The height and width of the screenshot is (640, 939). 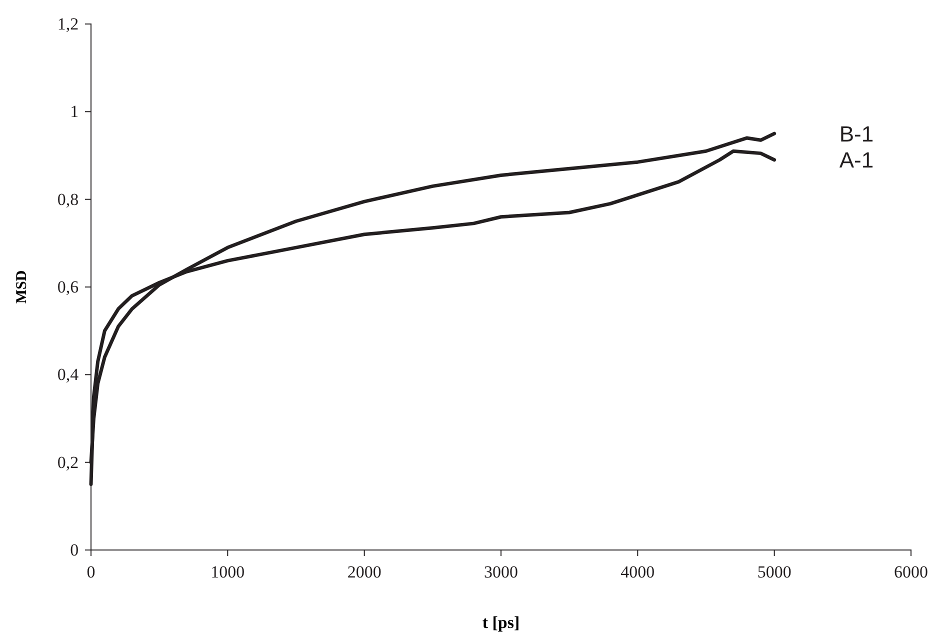 What do you see at coordinates (74, 550) in the screenshot?
I see `y-tick-label: 0` at bounding box center [74, 550].